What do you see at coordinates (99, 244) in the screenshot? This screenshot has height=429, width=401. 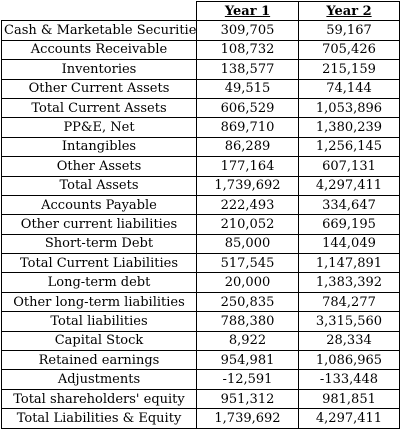 I see `row-label-cell: Short-term Debt` at bounding box center [99, 244].